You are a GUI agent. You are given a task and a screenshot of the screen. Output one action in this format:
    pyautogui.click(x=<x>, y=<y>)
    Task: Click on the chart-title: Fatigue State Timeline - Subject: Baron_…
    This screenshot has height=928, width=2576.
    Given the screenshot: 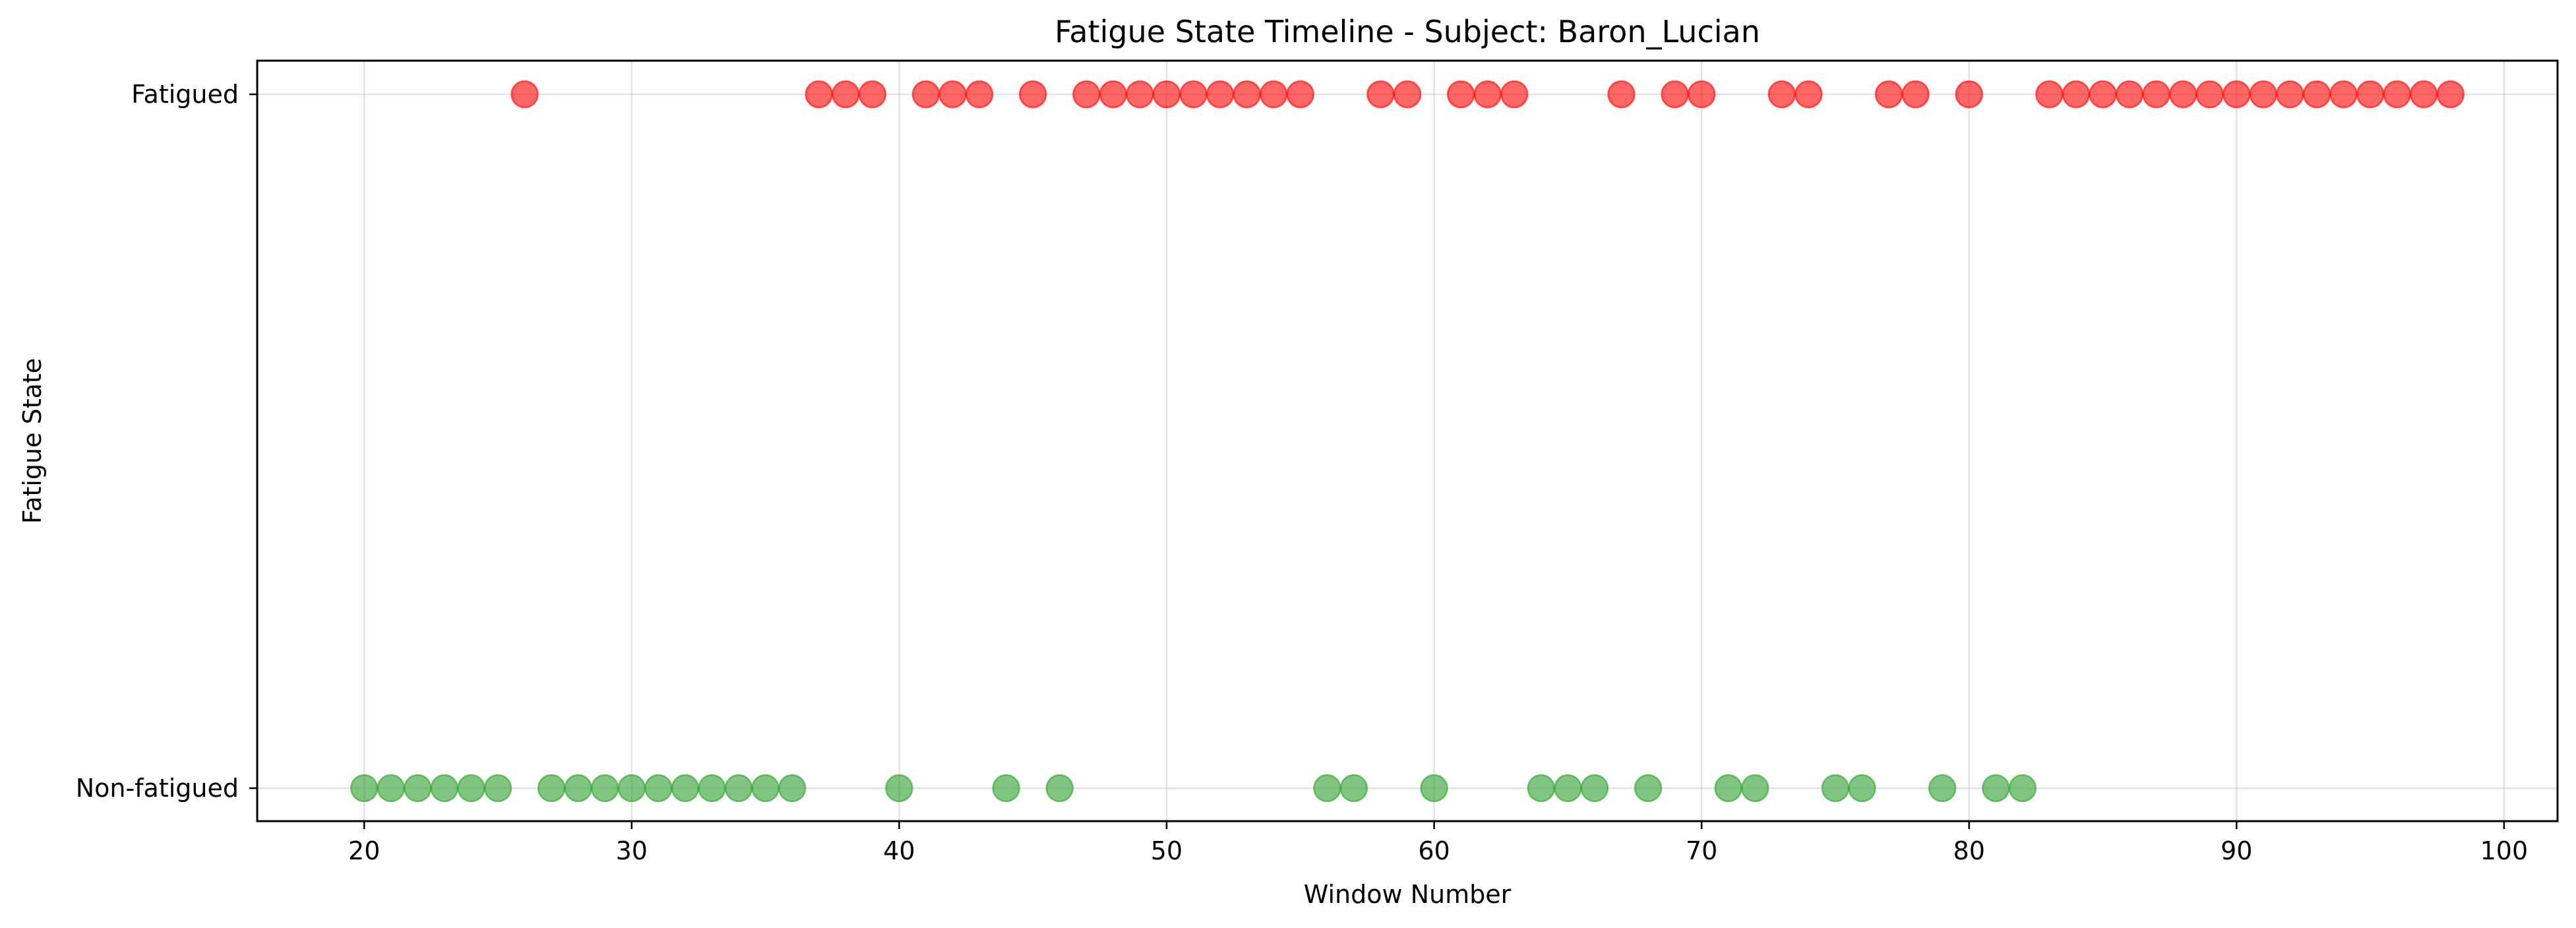 What is the action you would take?
    pyautogui.click(x=1407, y=31)
    